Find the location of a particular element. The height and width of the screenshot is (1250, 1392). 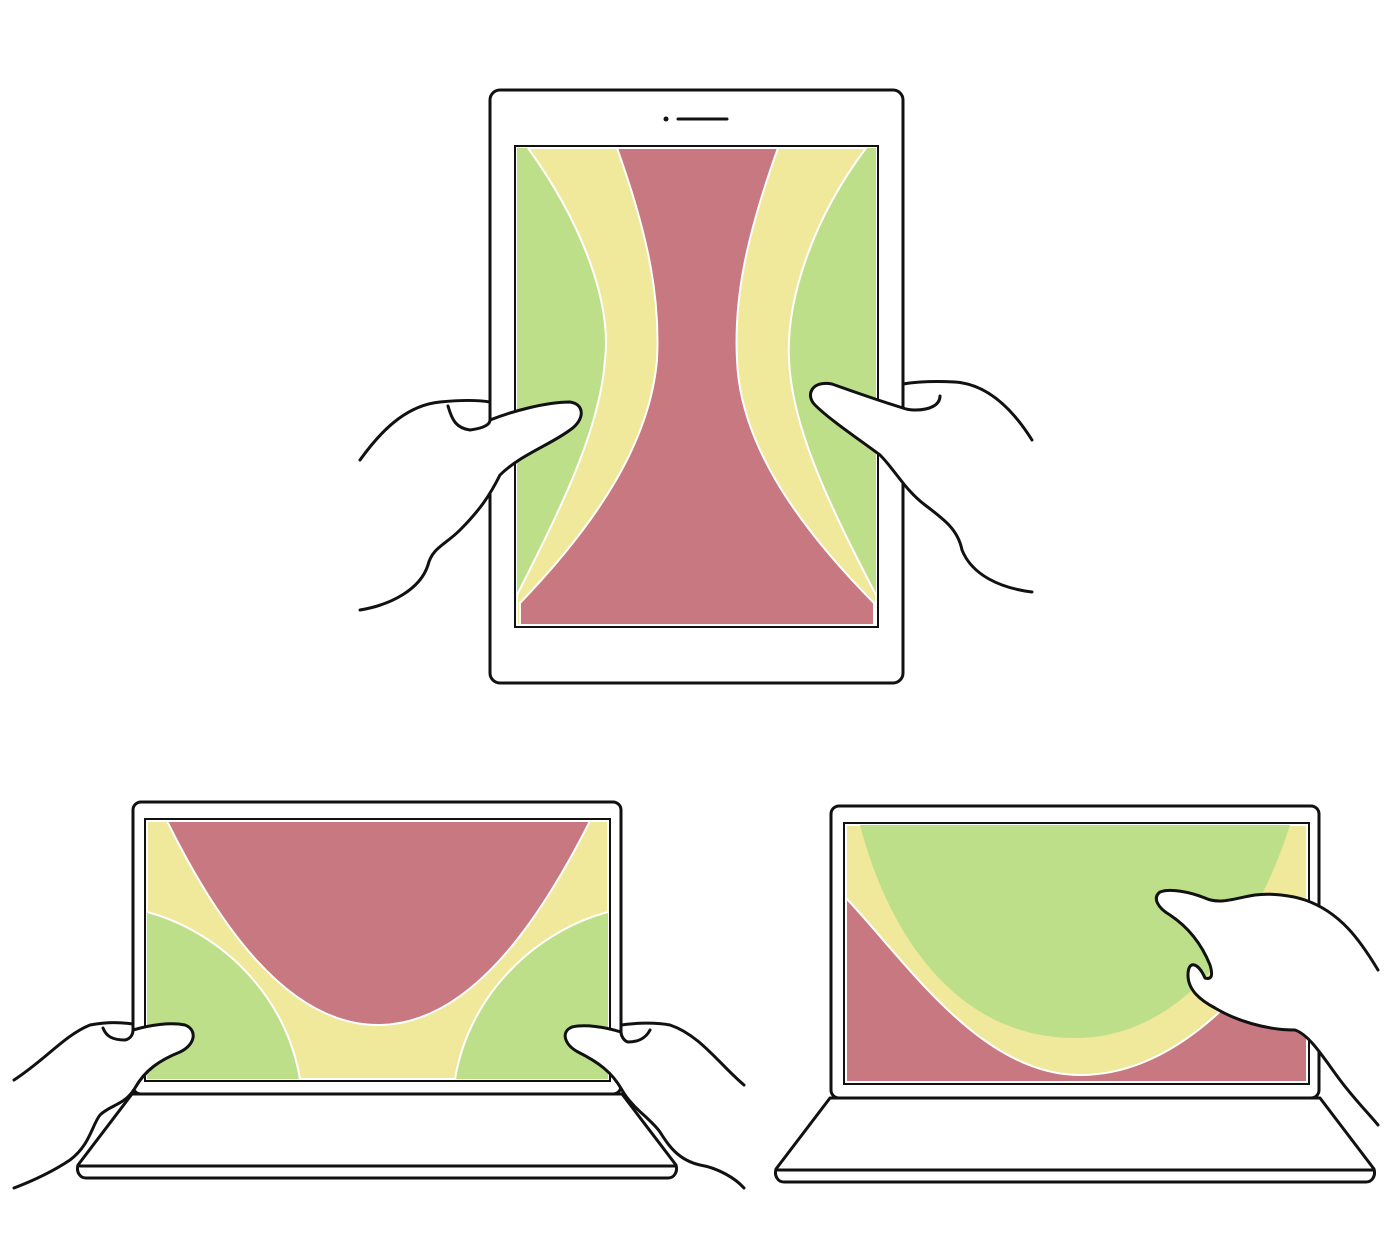

tablet-screen-border is located at coordinates (696, 386).